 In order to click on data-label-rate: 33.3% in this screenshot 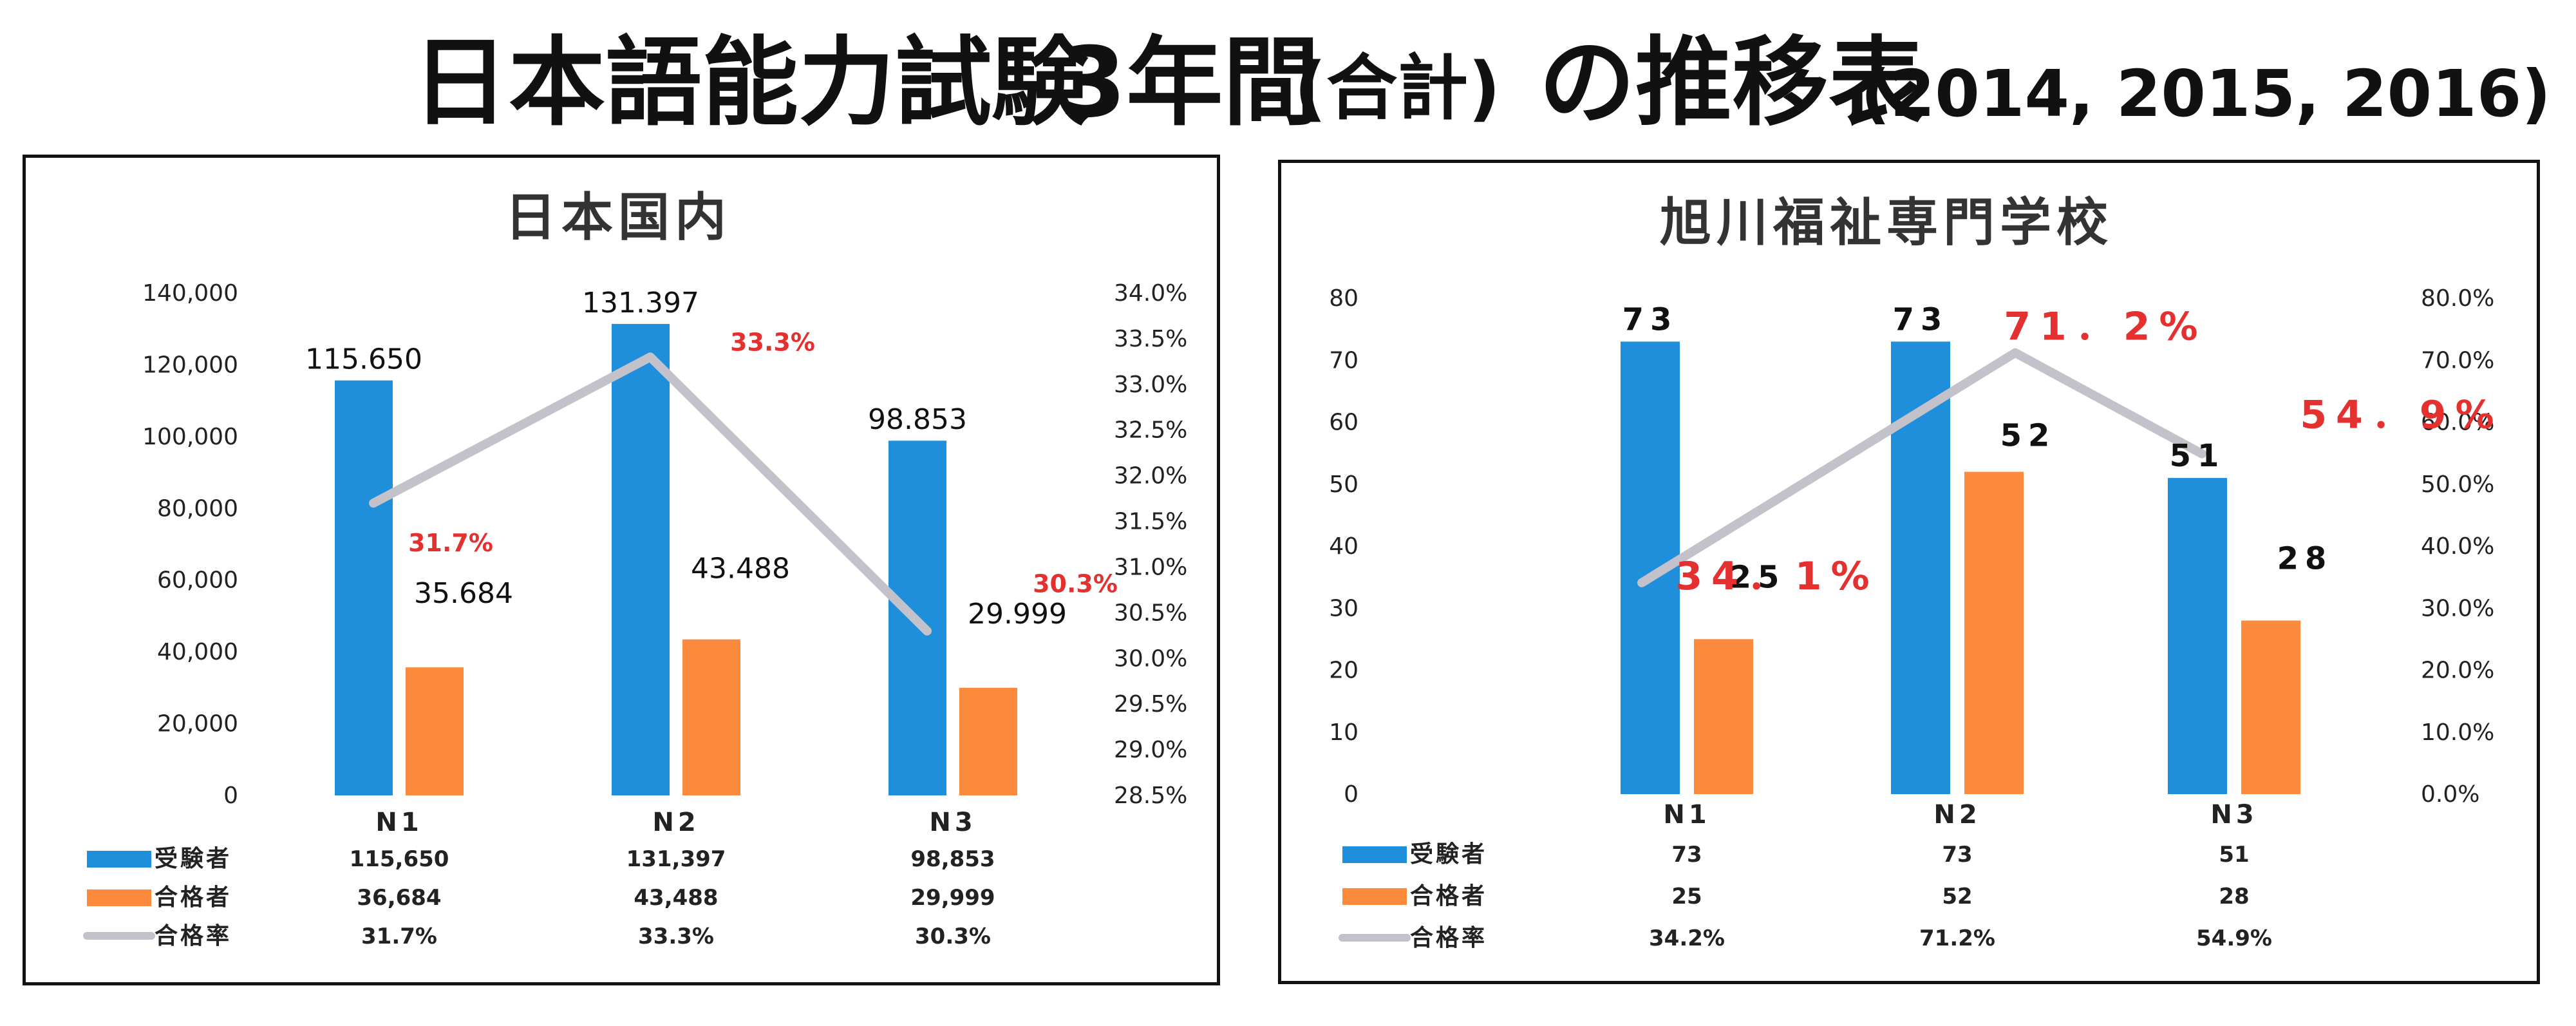, I will do `click(772, 342)`.